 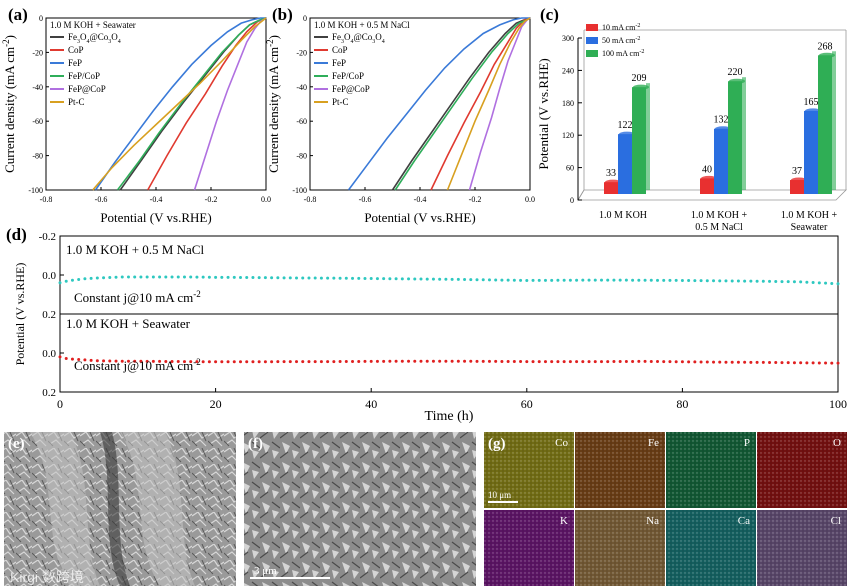 I want to click on y-tick-label: 0.0, so click(x=49, y=354).